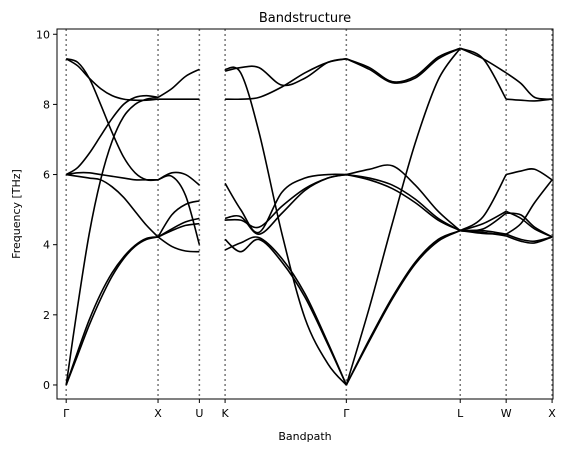 The width and height of the screenshot is (563, 453). I want to click on y-tick-label-3: 6, so click(46, 175).